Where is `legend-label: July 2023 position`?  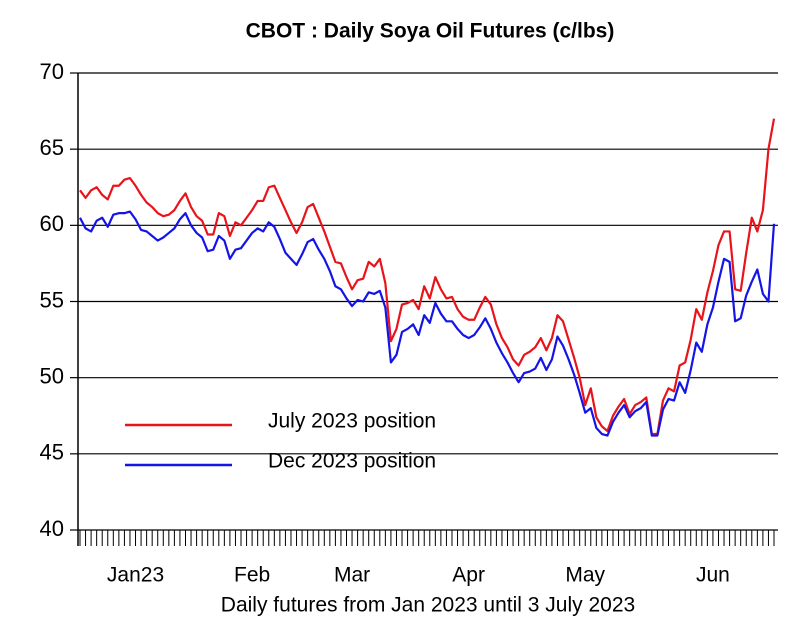 legend-label: July 2023 position is located at coordinates (352, 421).